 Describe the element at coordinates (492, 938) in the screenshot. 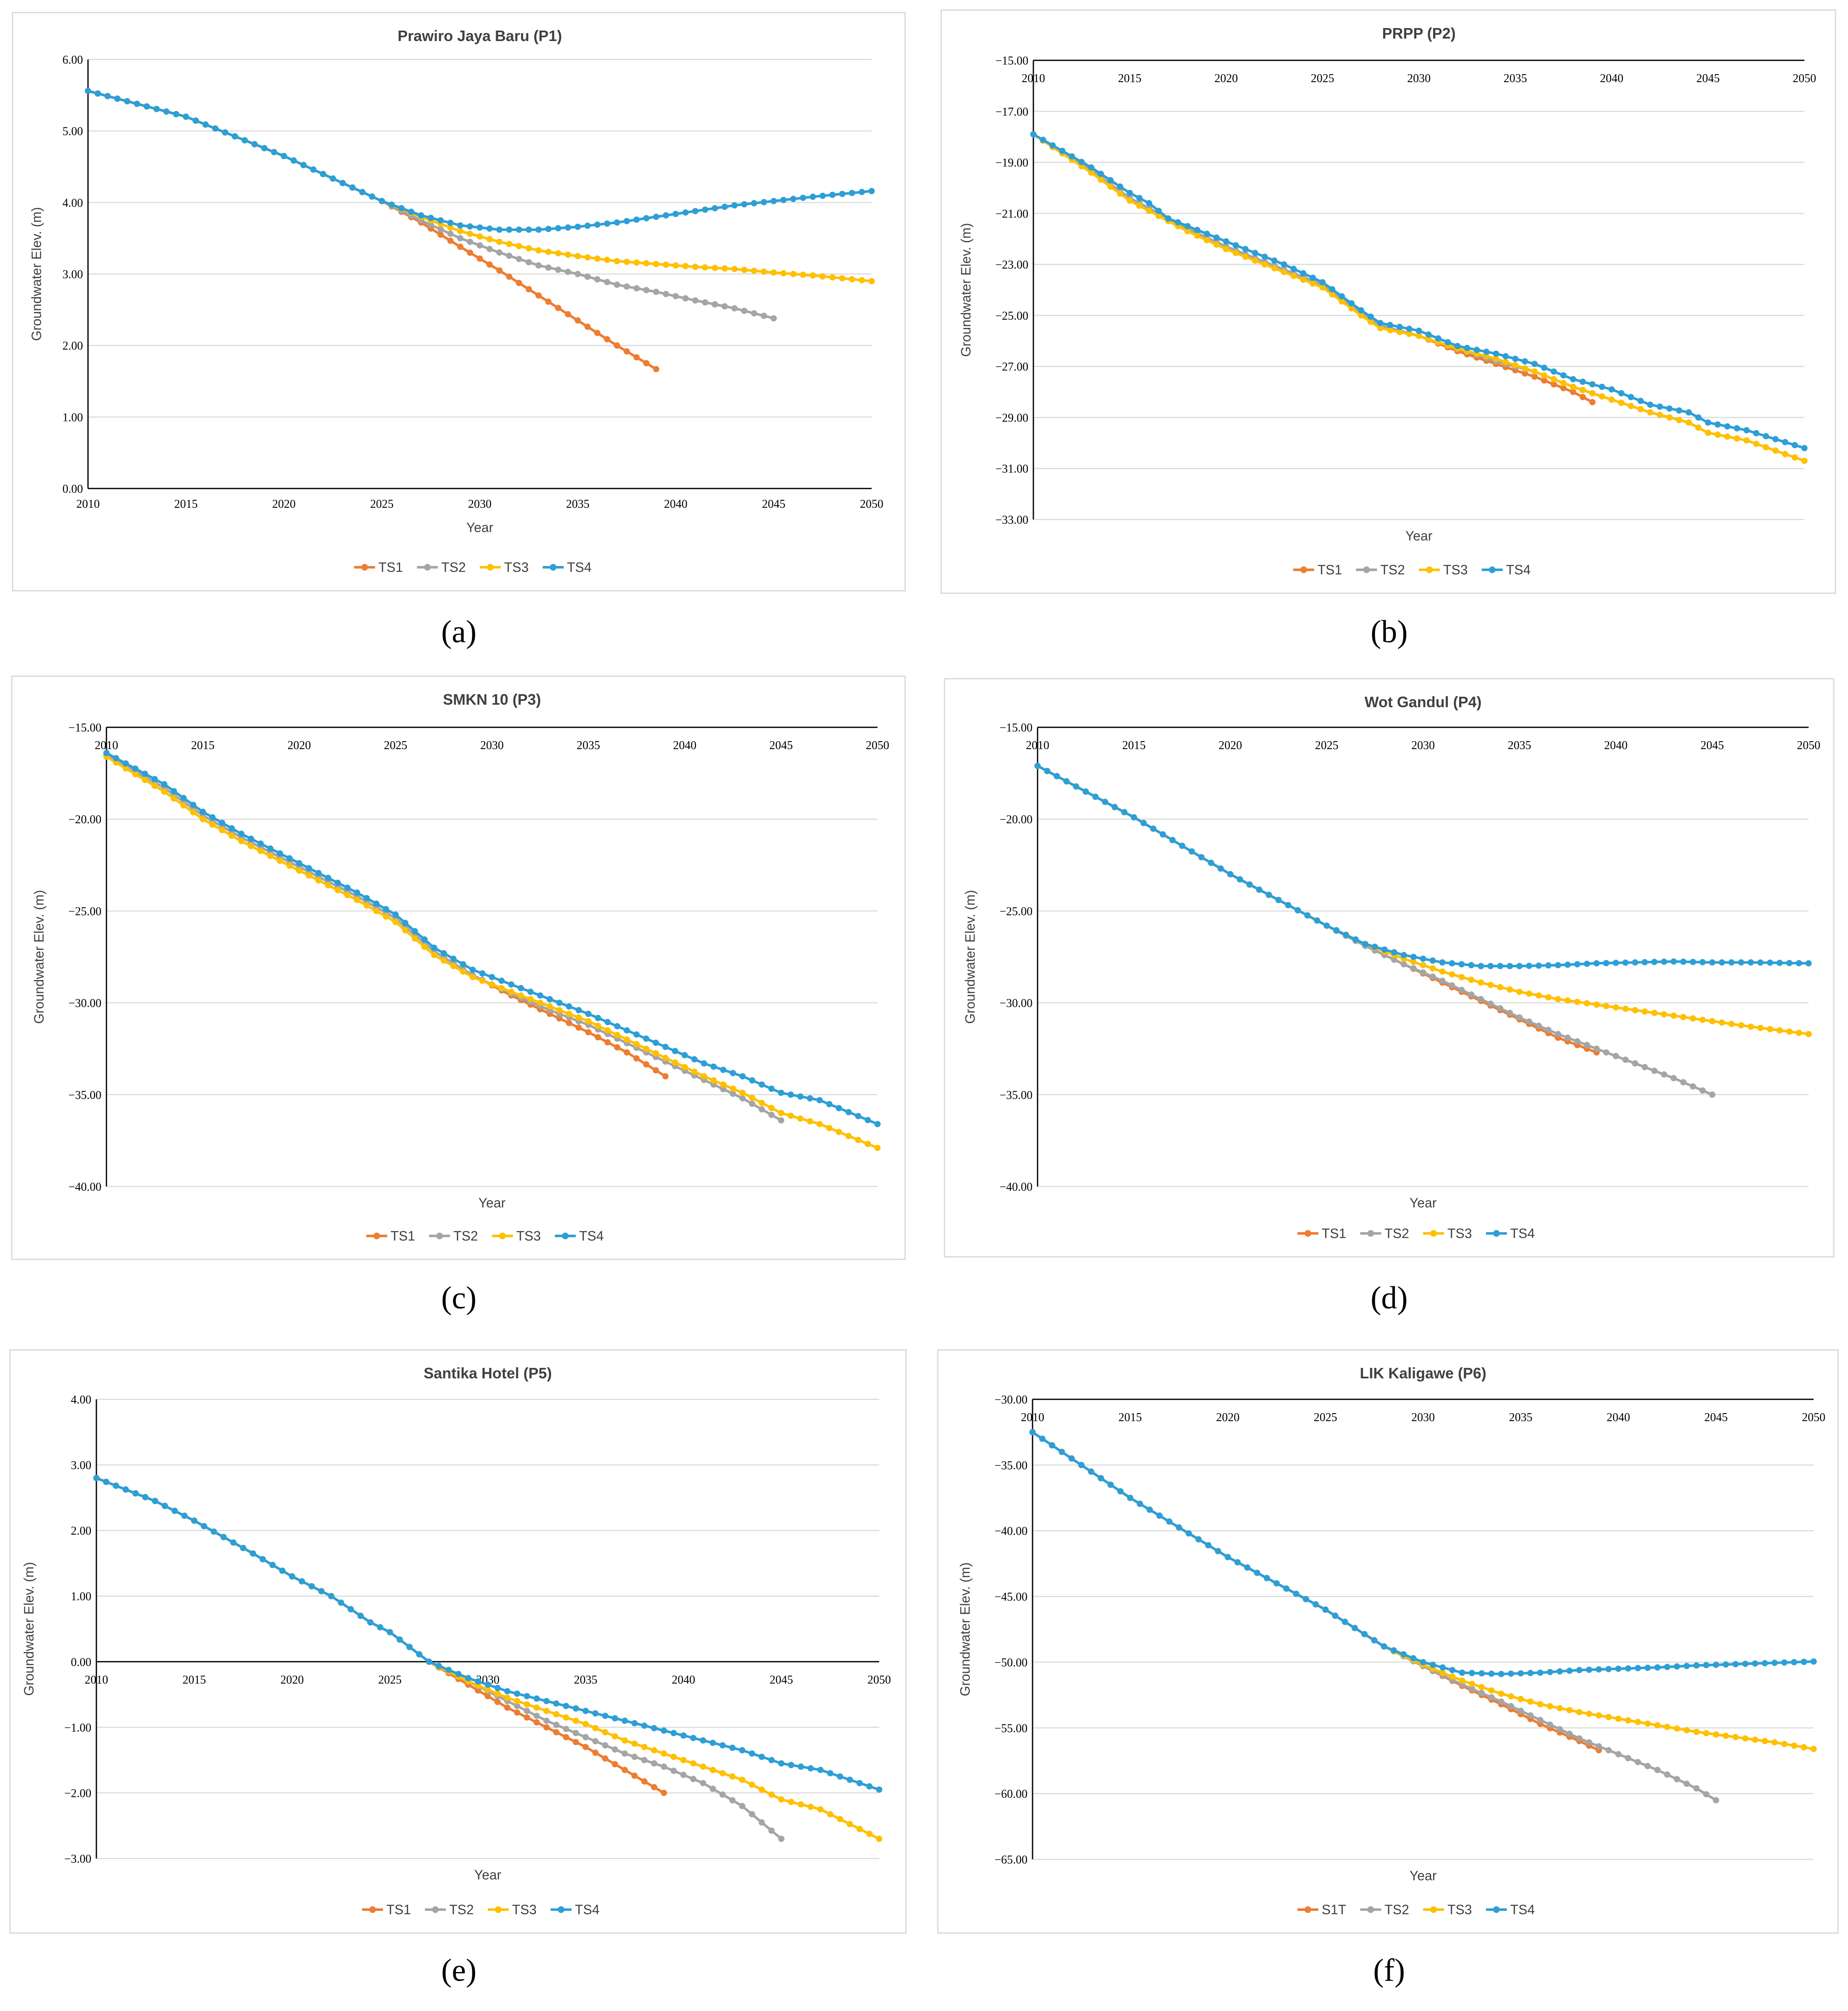

I see `series-ts4` at that location.